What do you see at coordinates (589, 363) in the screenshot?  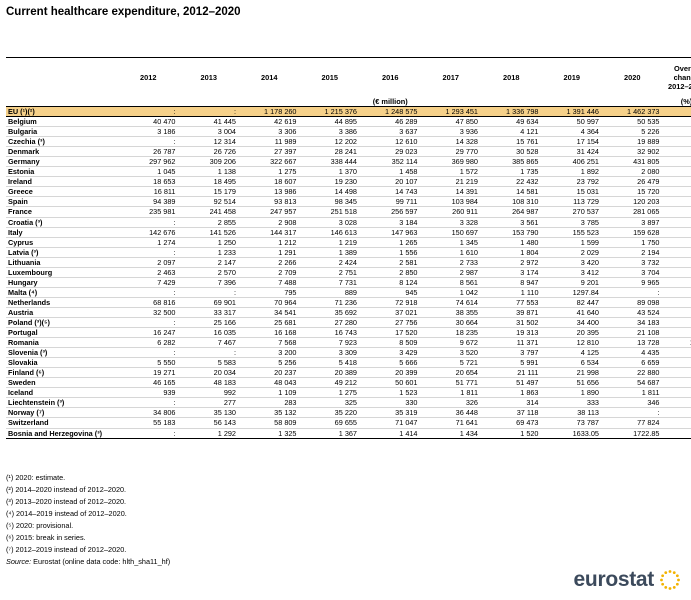 I see `value-cell: 6 534` at bounding box center [589, 363].